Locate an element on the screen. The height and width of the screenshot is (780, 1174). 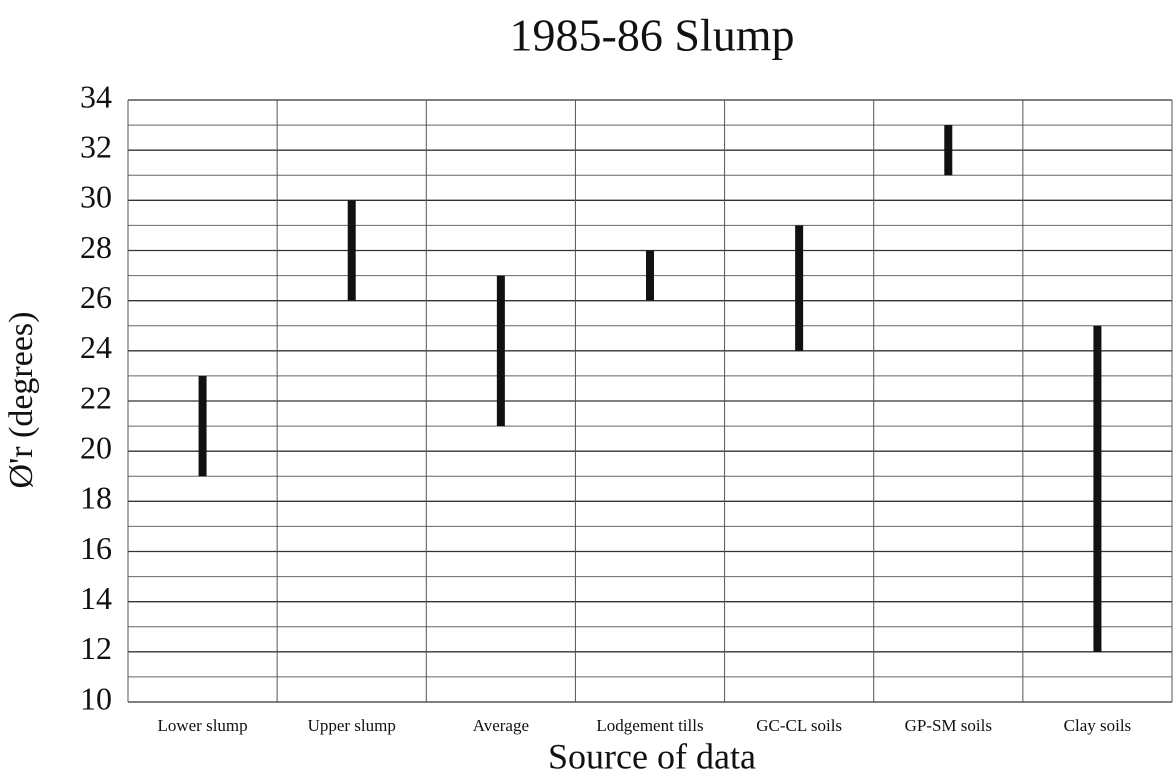
x-tick-label: Average is located at coordinates (501, 725).